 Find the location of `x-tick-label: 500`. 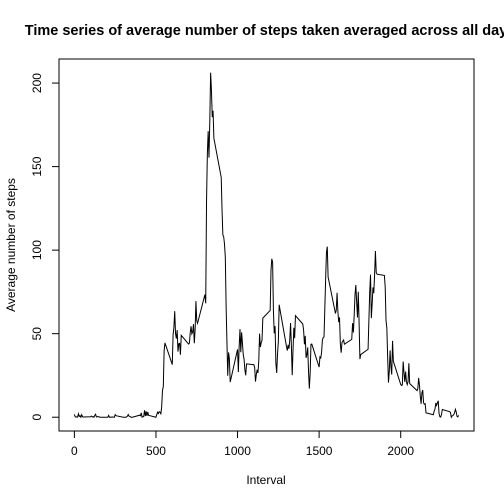

x-tick-label: 500 is located at coordinates (156, 451).